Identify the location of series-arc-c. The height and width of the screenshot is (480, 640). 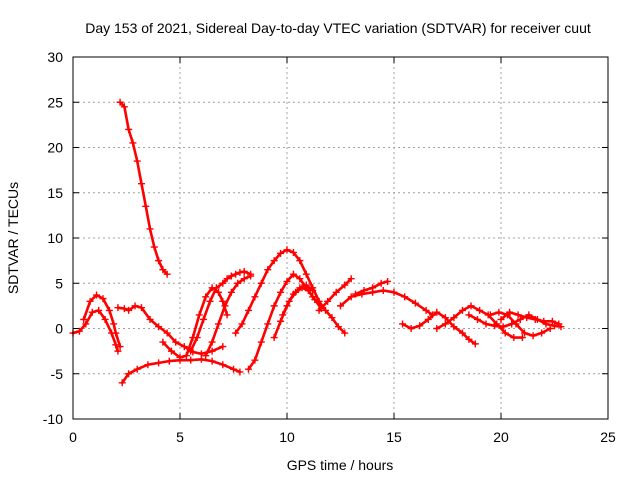
(143, 188).